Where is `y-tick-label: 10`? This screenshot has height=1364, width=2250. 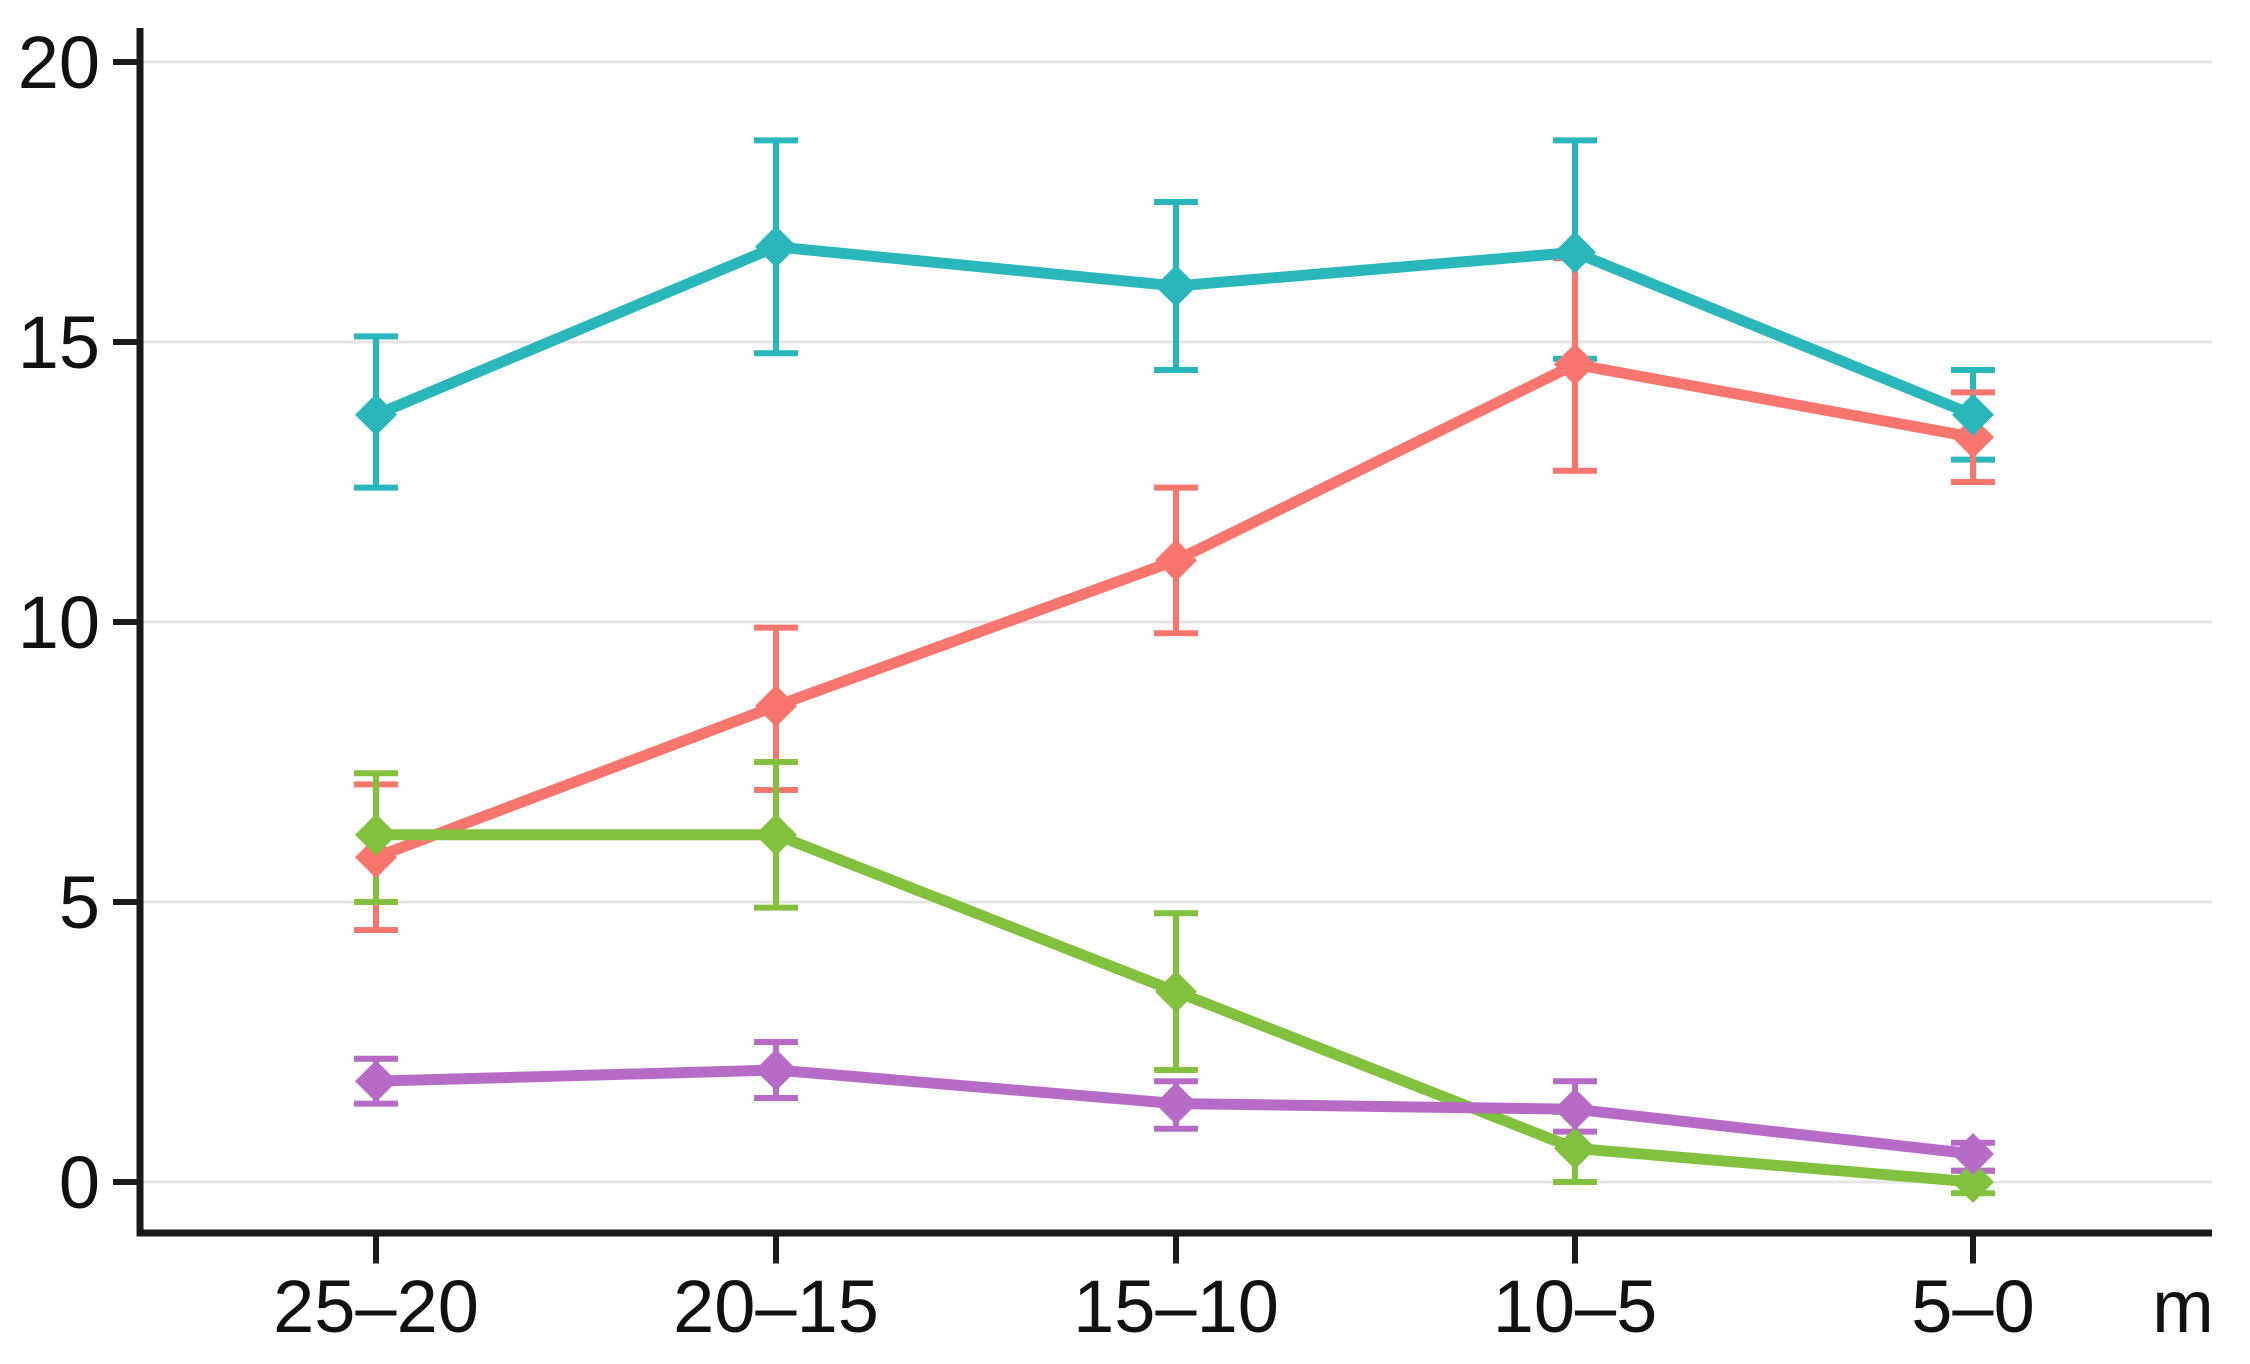 y-tick-label: 10 is located at coordinates (59, 622).